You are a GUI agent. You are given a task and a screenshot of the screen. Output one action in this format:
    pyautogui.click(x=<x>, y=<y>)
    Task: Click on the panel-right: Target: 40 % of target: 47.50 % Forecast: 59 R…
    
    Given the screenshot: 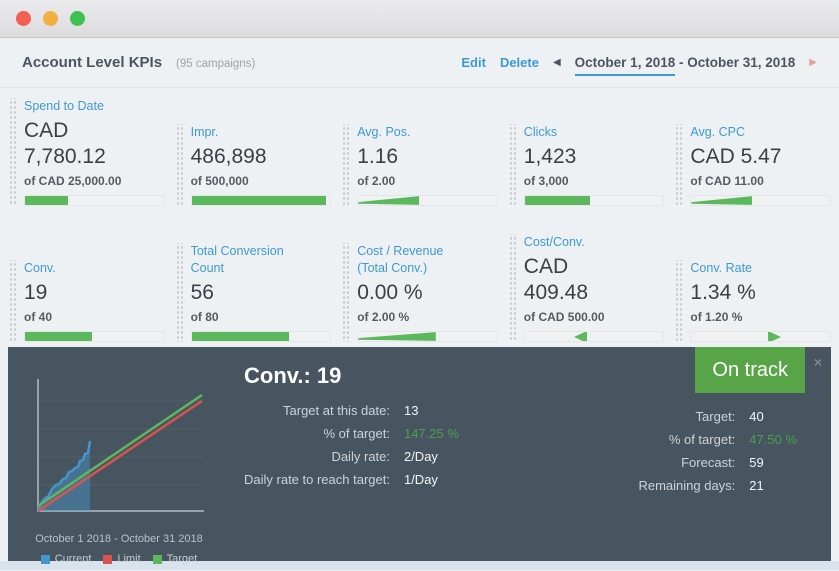 What is the action you would take?
    pyautogui.click(x=734, y=454)
    